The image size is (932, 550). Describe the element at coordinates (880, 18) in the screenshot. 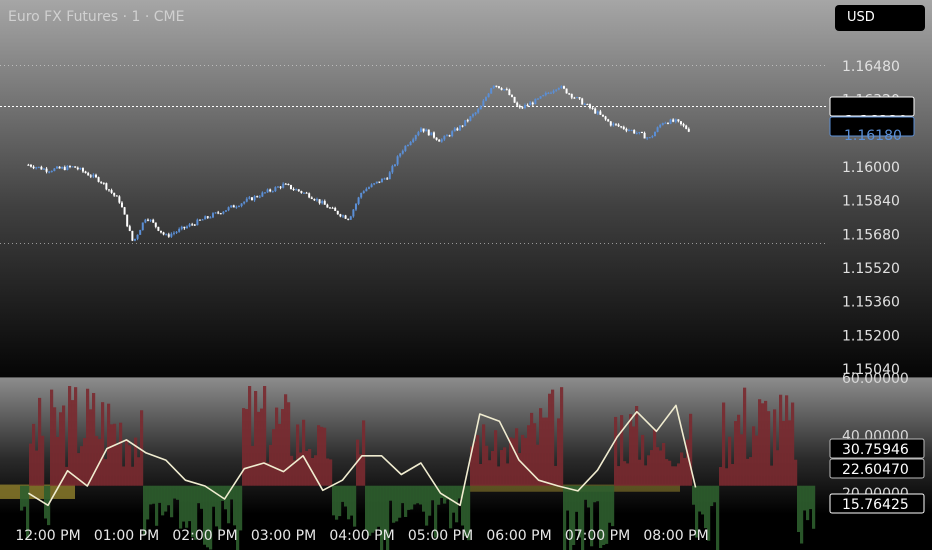

I see `currency-button: USD` at that location.